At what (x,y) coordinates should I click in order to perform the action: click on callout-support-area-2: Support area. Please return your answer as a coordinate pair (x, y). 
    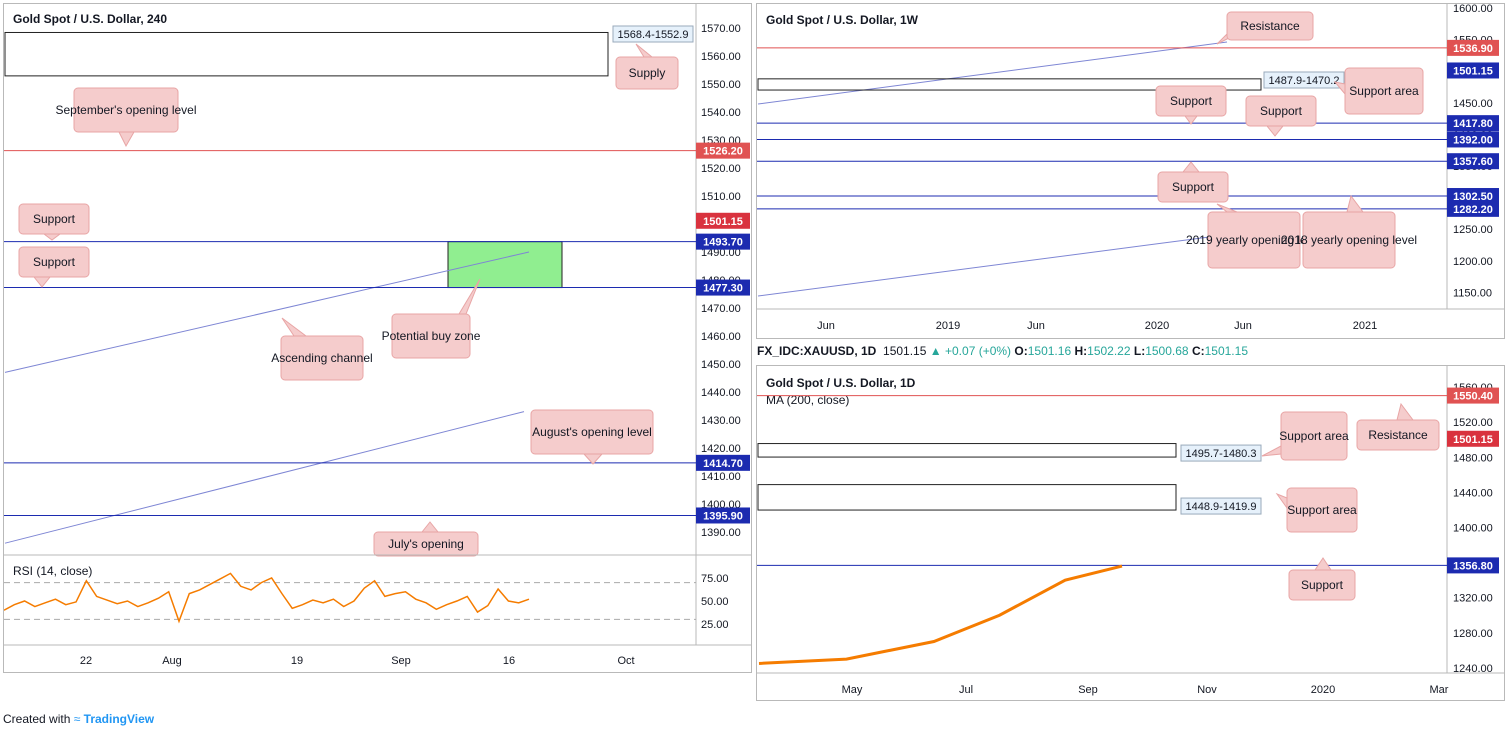
    Looking at the image, I should click on (1316, 510).